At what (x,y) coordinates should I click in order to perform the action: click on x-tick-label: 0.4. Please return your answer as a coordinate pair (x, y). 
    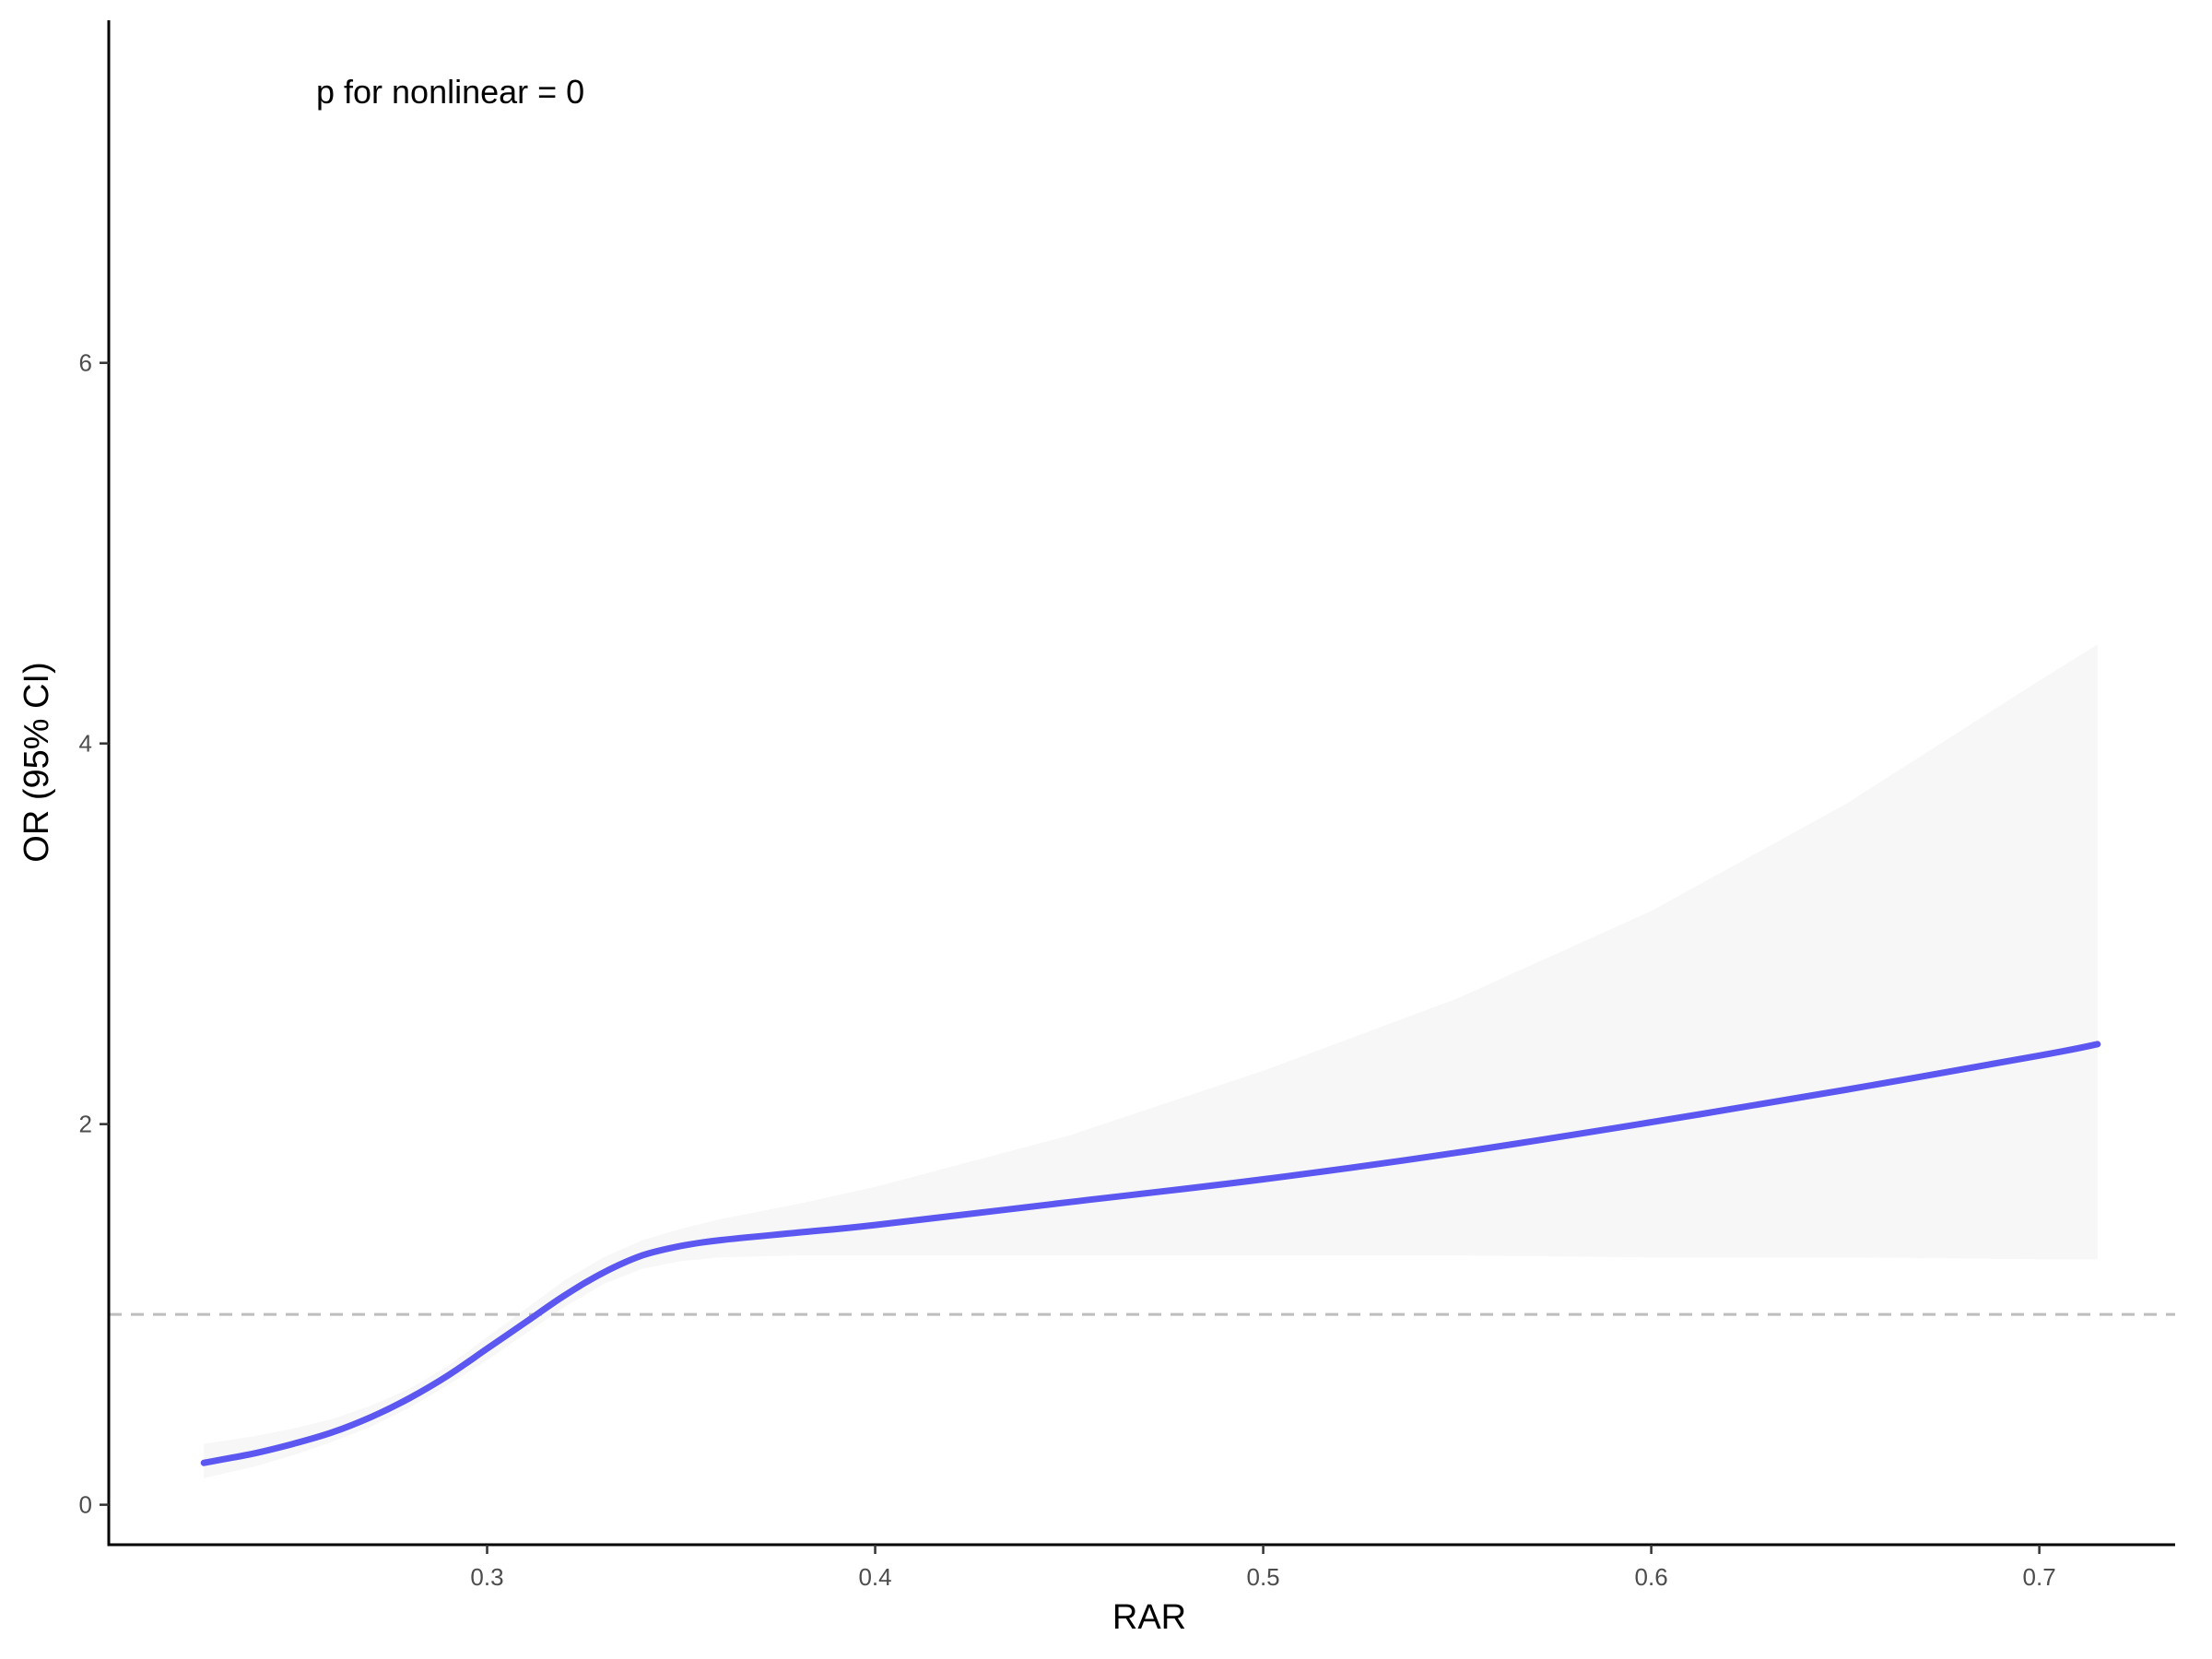
    Looking at the image, I should click on (874, 1577).